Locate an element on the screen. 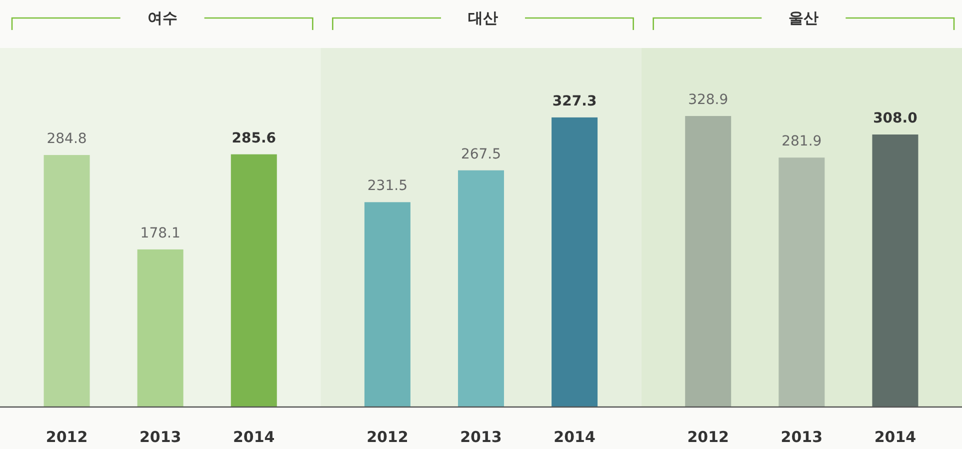  data-label: 281.9 is located at coordinates (802, 142).